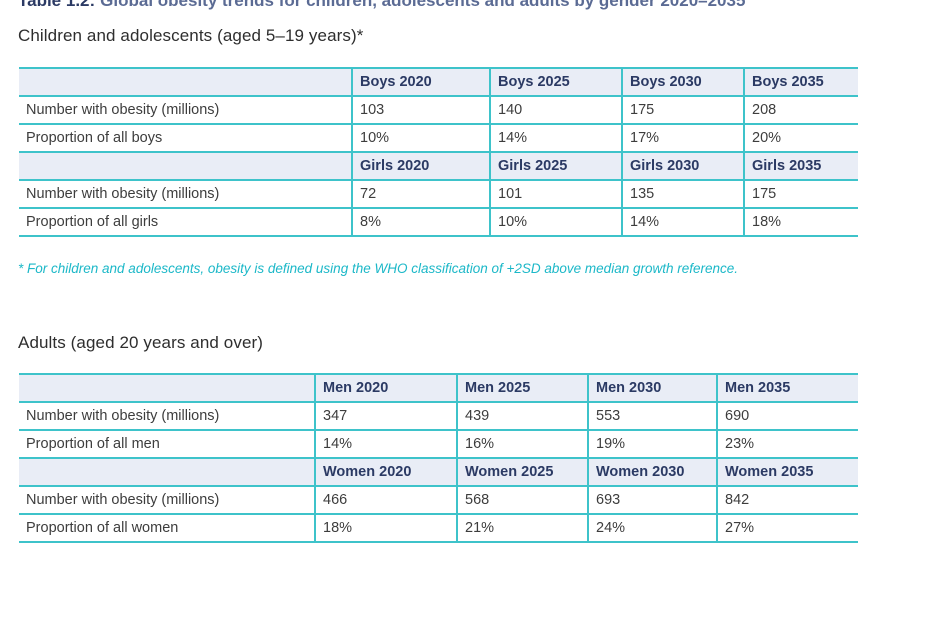  What do you see at coordinates (385, 388) in the screenshot?
I see `column-header-cell: Men 2020` at bounding box center [385, 388].